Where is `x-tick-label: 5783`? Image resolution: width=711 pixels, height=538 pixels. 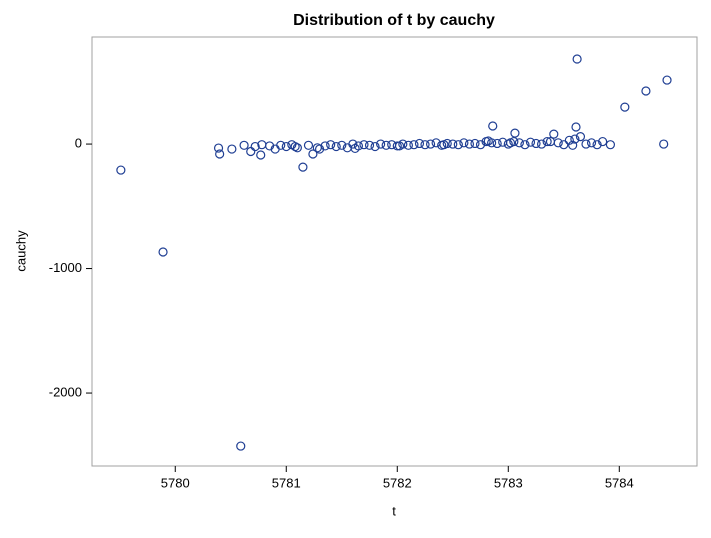
x-tick-label: 5783 is located at coordinates (508, 482).